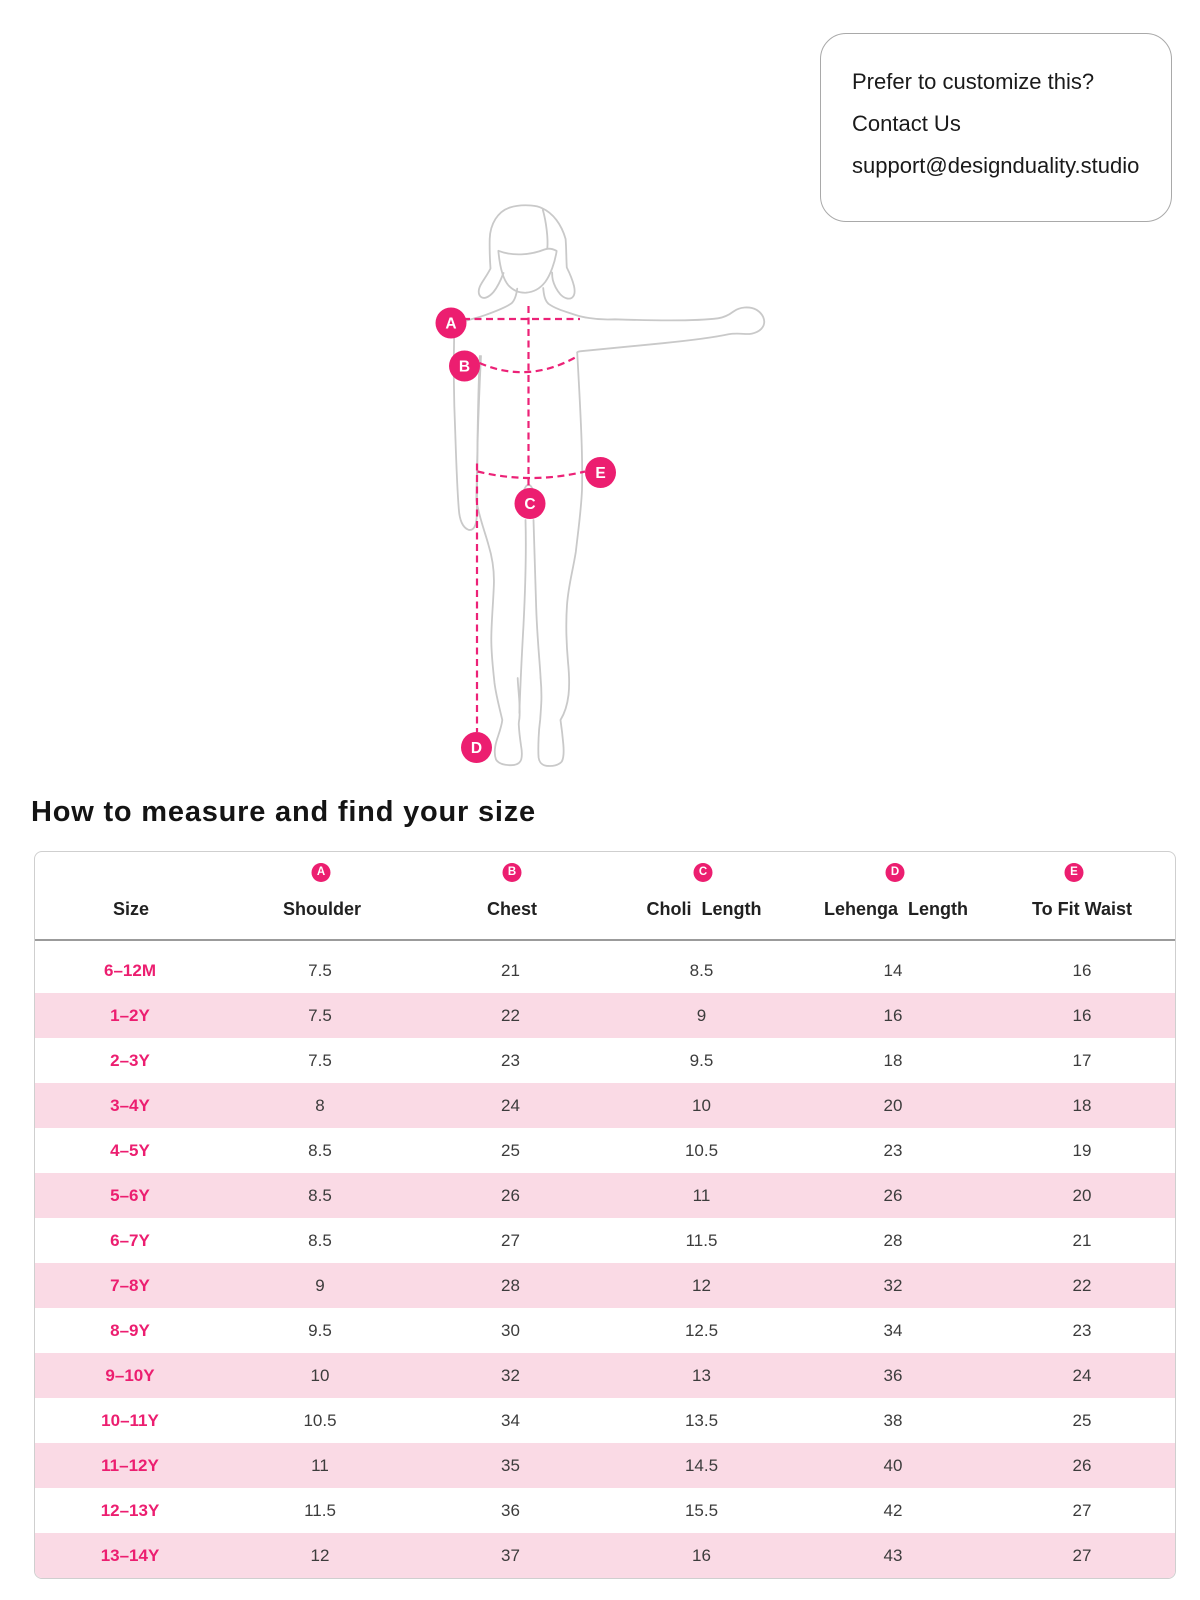 The width and height of the screenshot is (1200, 1600). What do you see at coordinates (450, 324) in the screenshot?
I see `svg-text: A` at bounding box center [450, 324].